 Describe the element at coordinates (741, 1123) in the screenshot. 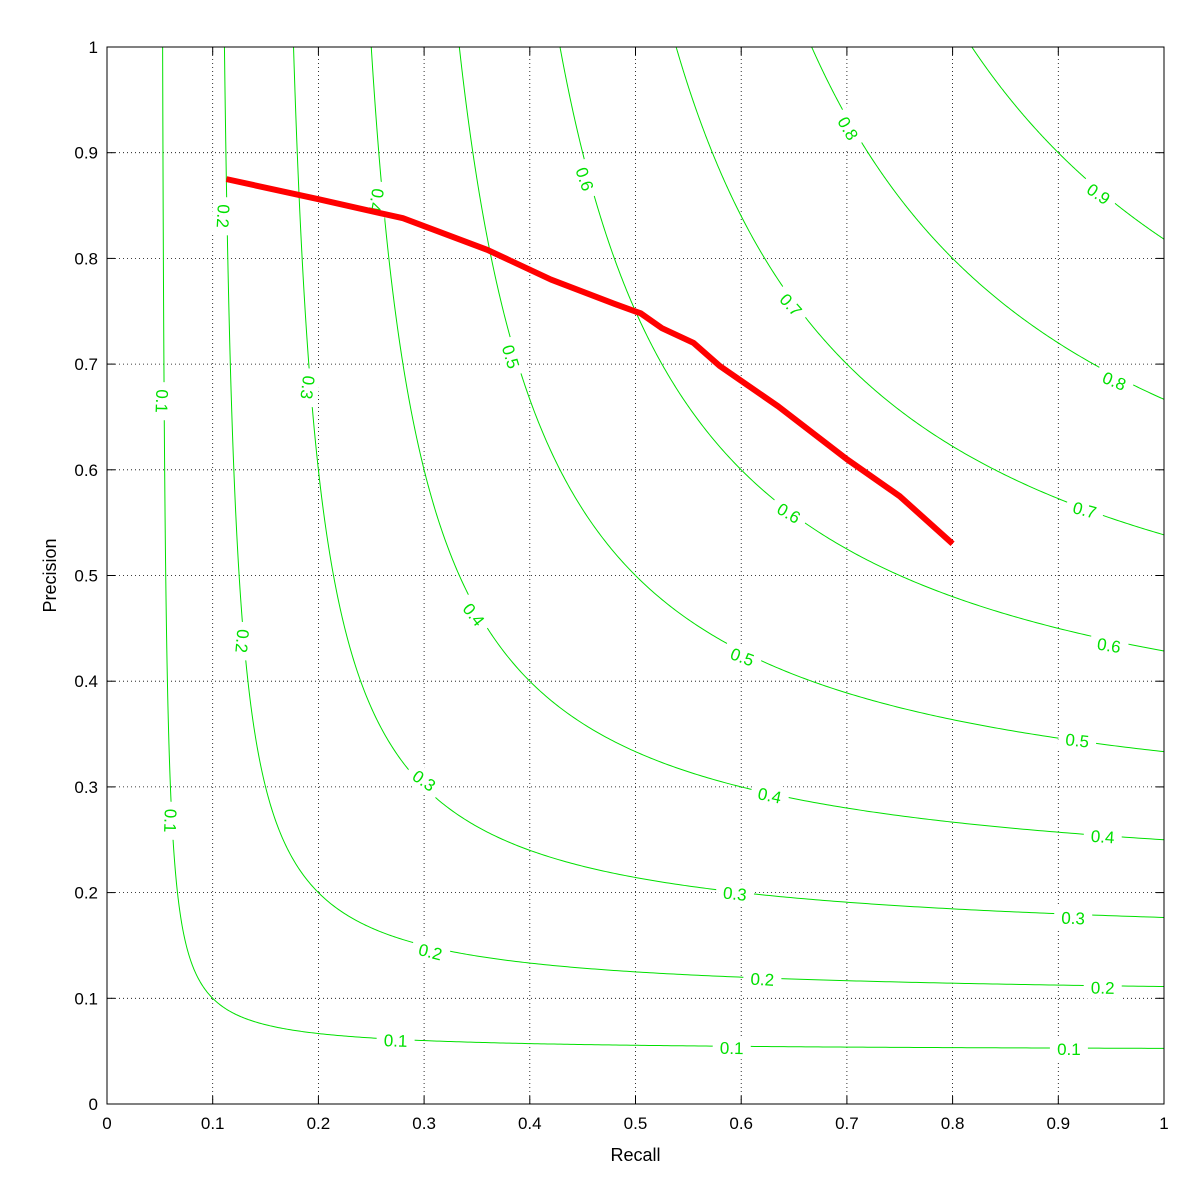

I see `x-tick-label: 0.6` at that location.